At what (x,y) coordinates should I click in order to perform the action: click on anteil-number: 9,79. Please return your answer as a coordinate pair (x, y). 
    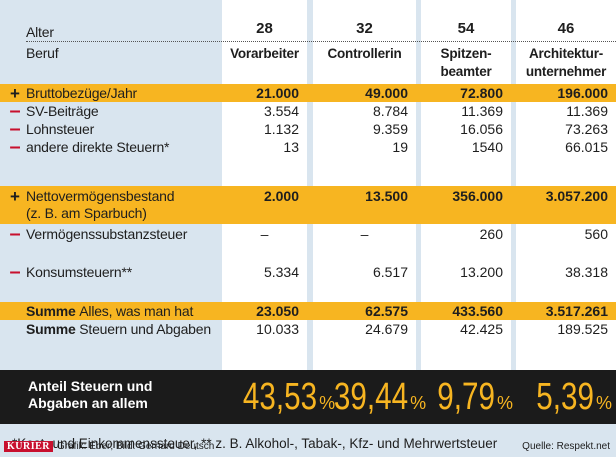
    Looking at the image, I should click on (466, 397).